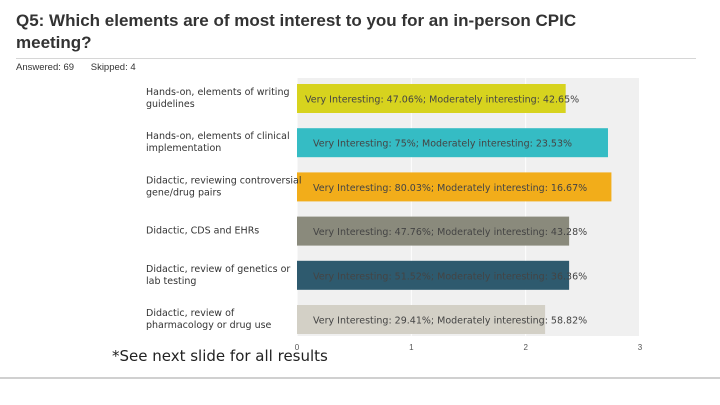  What do you see at coordinates (525, 347) in the screenshot?
I see `x-tick-label: 2` at bounding box center [525, 347].